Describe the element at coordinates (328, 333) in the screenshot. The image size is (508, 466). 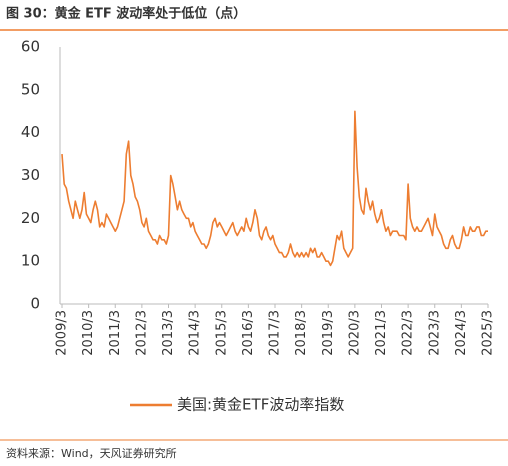
I see `x-tick-label: 2019/3` at that location.